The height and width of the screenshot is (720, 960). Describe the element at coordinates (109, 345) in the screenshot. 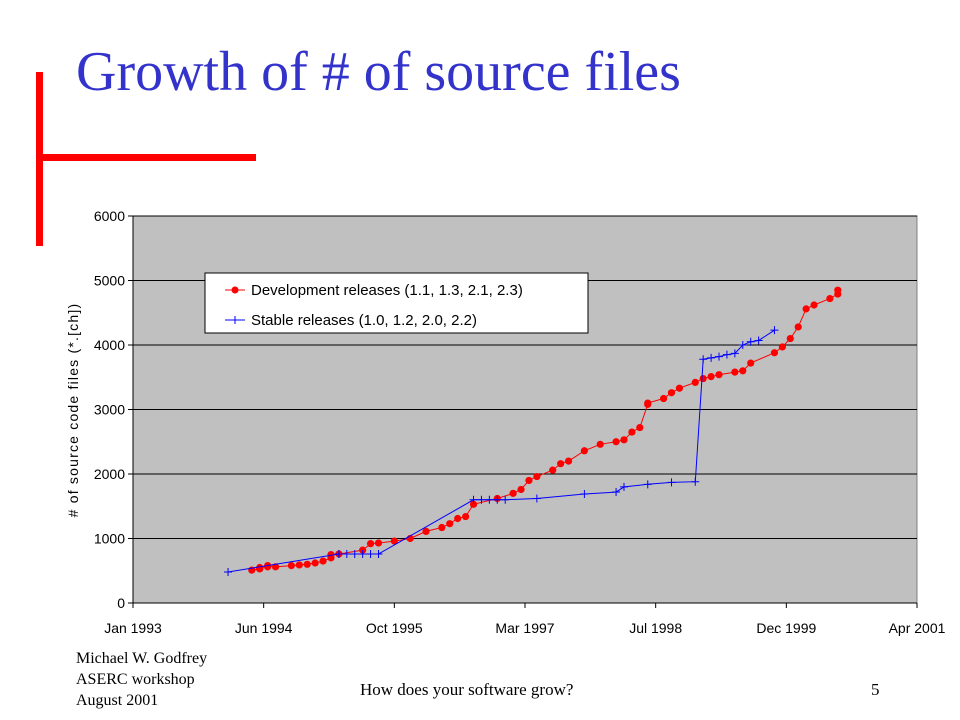

I see `y-tick-label: 4000` at that location.